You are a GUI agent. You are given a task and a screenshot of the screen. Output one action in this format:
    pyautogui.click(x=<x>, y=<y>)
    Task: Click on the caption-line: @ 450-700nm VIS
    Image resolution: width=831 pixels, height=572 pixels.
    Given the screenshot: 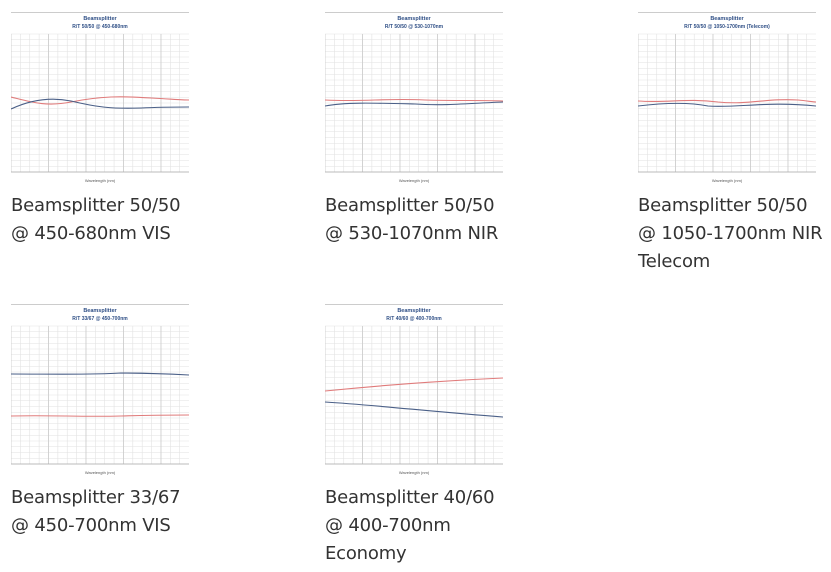 What is the action you would take?
    pyautogui.click(x=91, y=525)
    